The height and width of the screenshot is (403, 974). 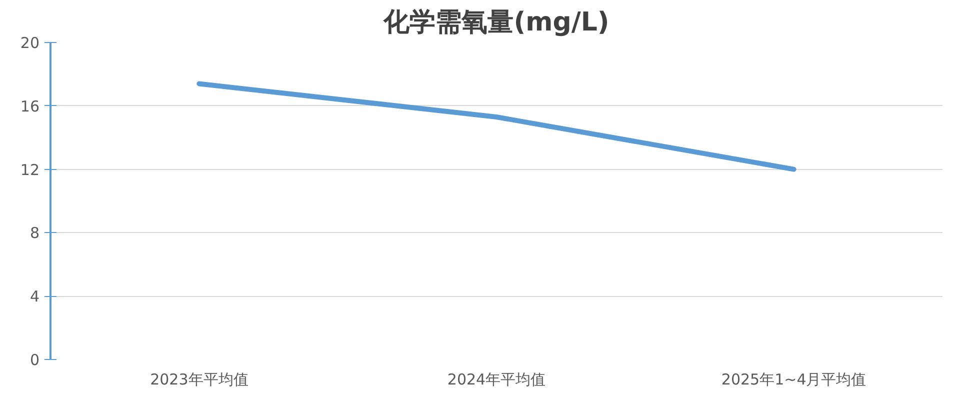 I want to click on x-tick-label: 2023年平均值, so click(x=199, y=379).